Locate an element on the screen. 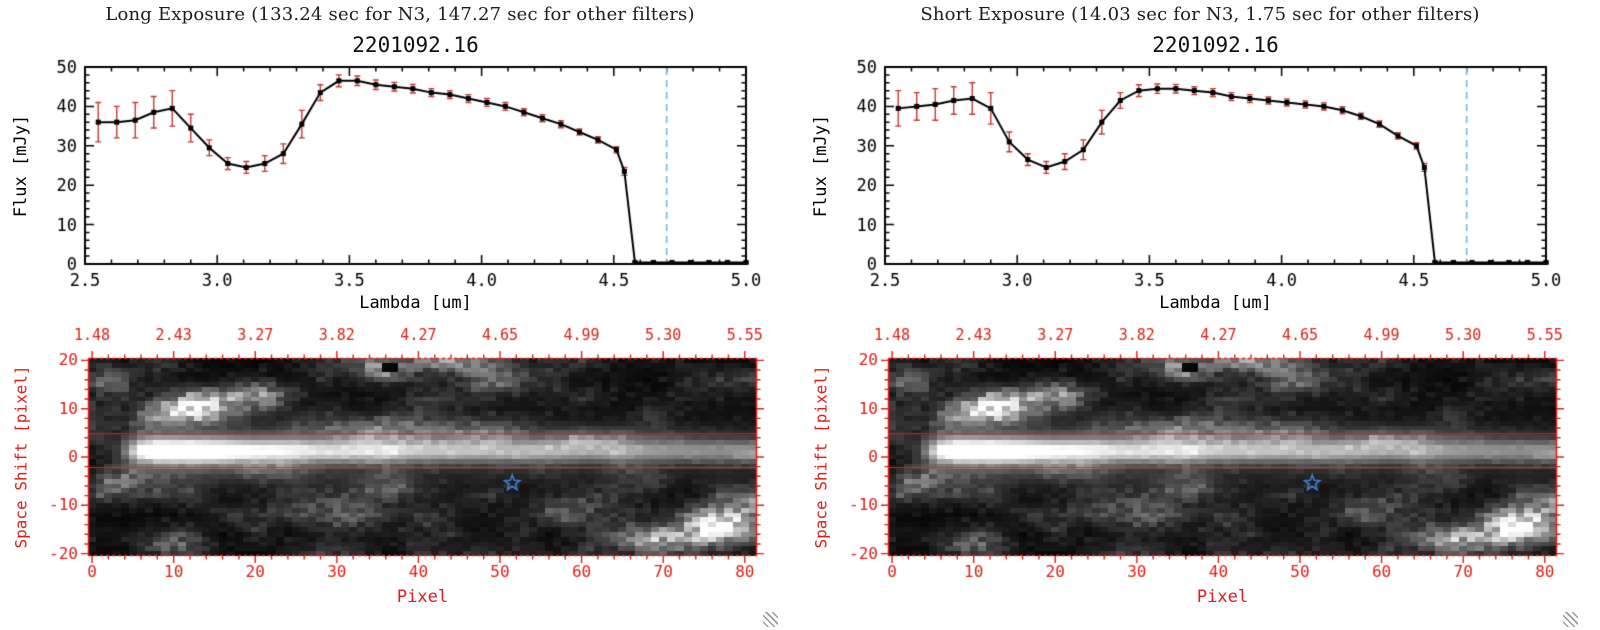 The height and width of the screenshot is (630, 1600). lambda-axis-label-short: Lambda [um] is located at coordinates (1215, 303).